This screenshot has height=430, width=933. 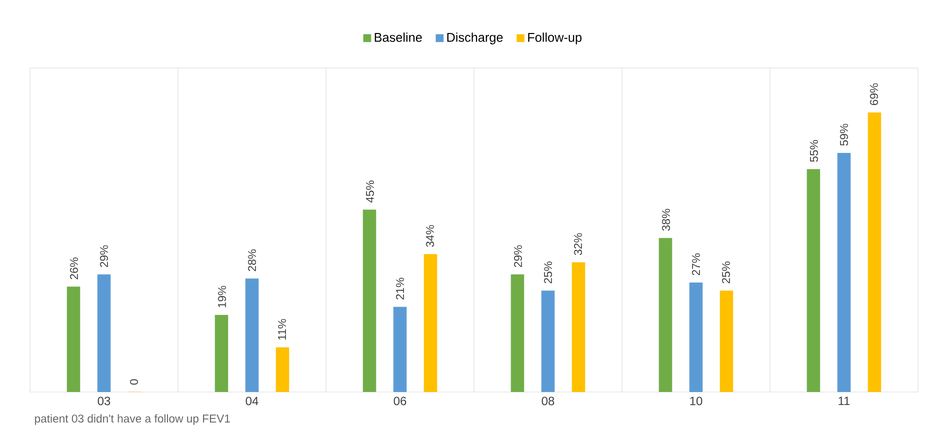 I want to click on legend-label: Follow-up, so click(x=555, y=38).